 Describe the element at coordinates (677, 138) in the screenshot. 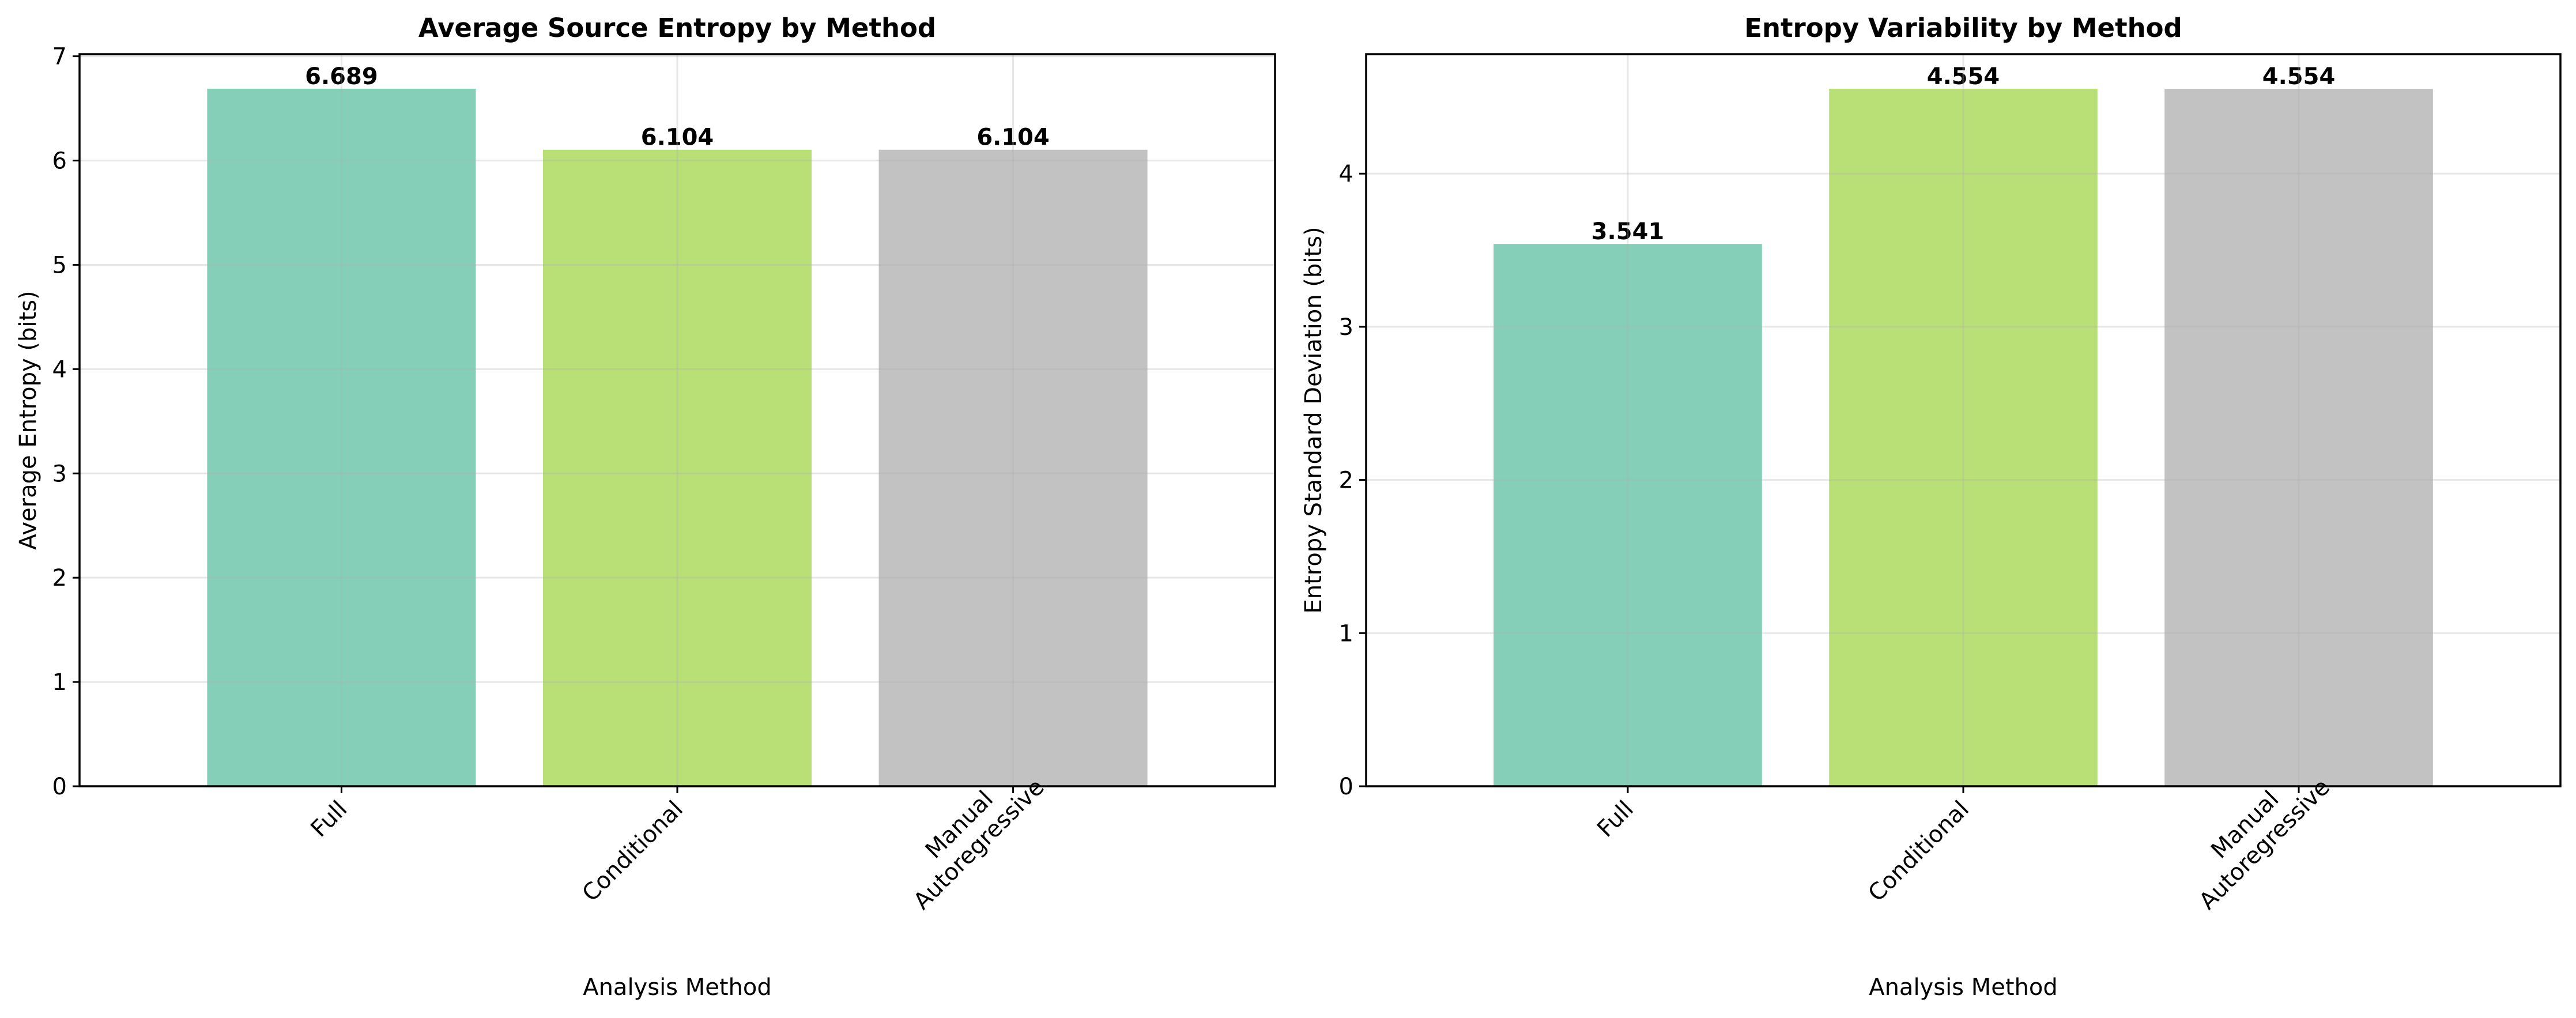

I see `left-chart-value-label-1: 6.104` at that location.